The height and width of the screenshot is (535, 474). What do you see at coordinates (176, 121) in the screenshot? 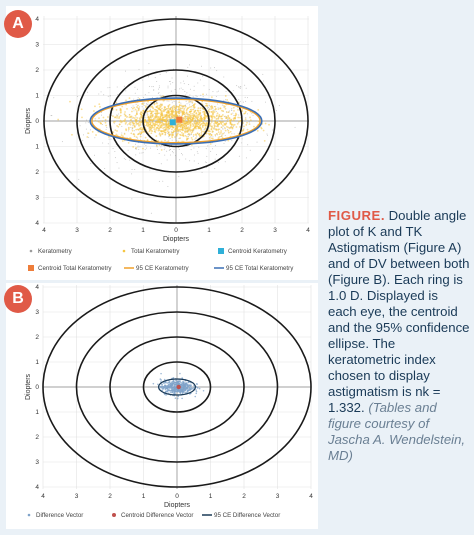
I see `ellipse-95-ce-keratometry` at bounding box center [176, 121].